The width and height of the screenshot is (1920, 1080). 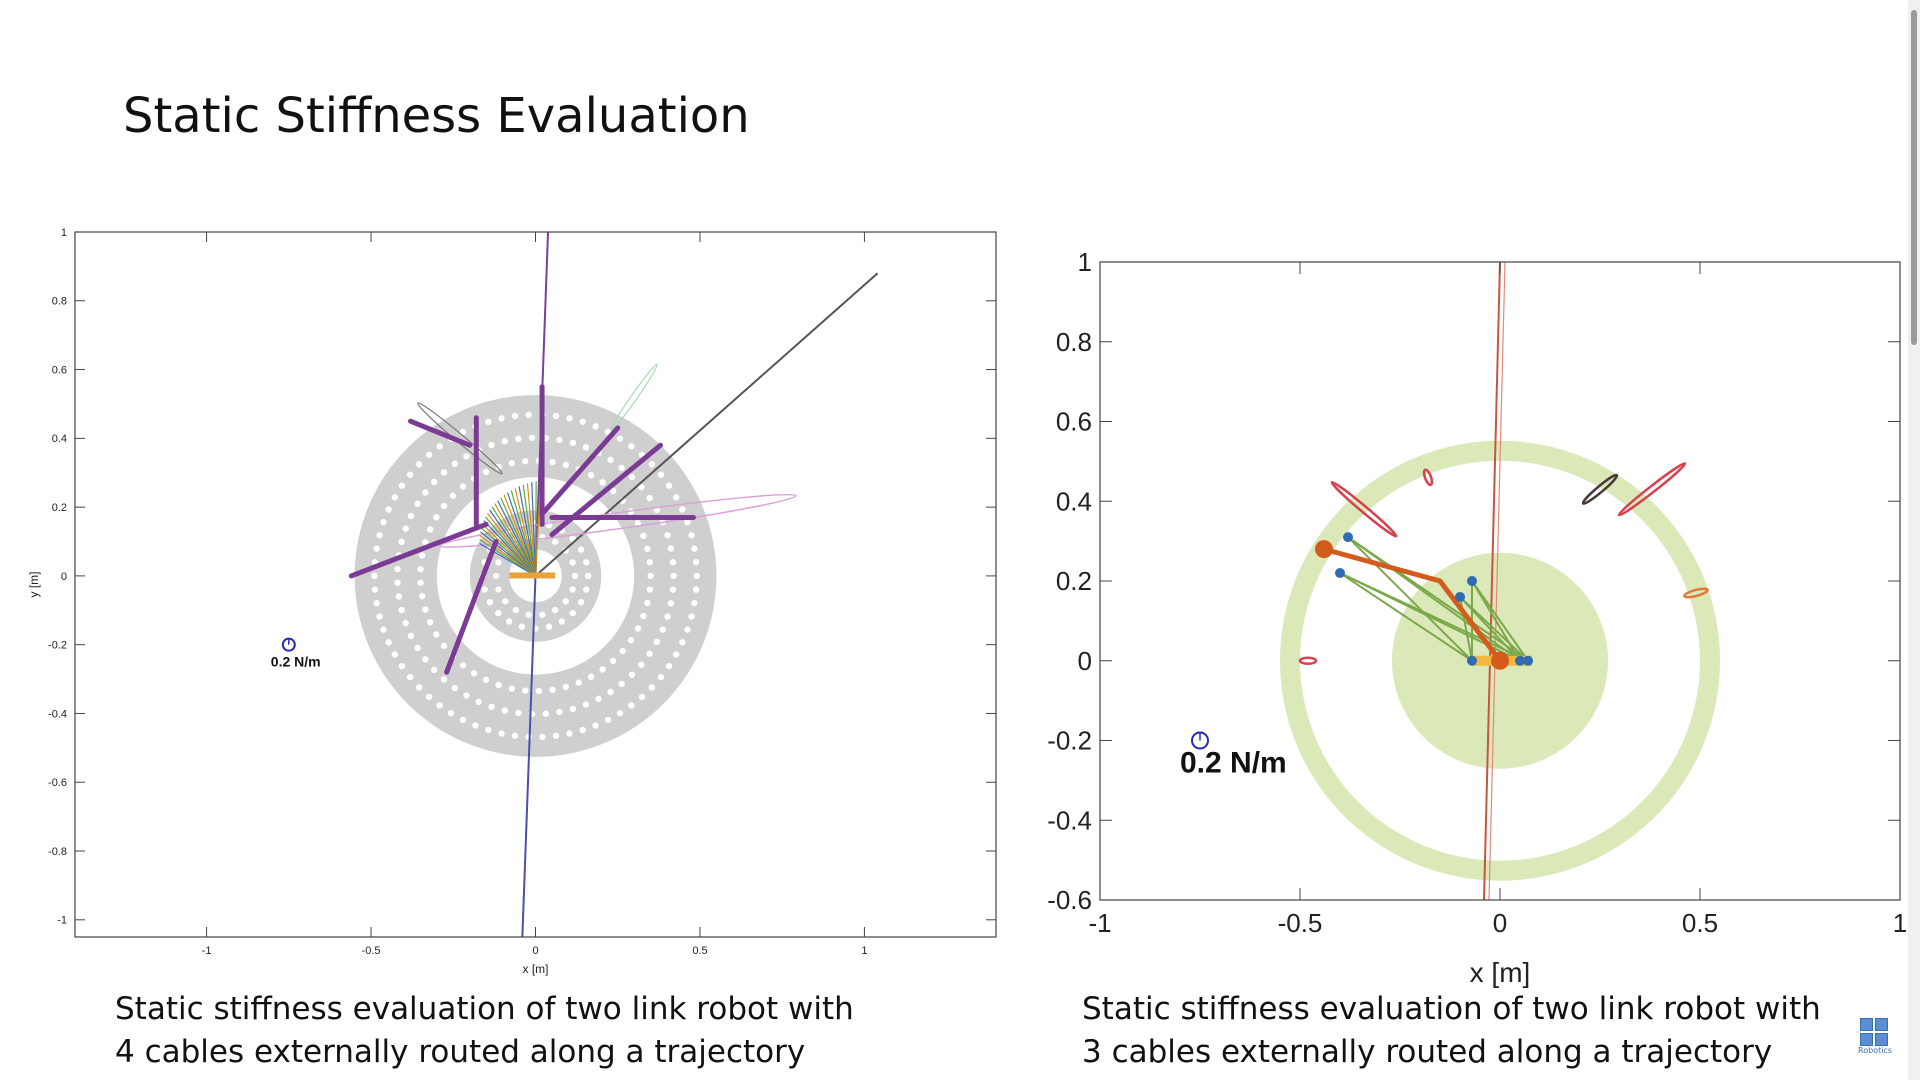 I want to click on vertical-scrollbar, so click(x=1914, y=540).